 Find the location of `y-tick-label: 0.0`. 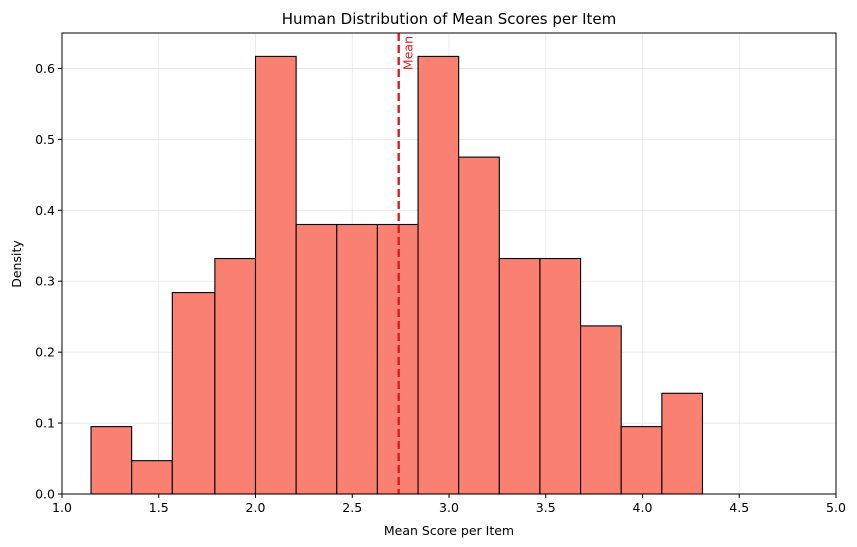

y-tick-label: 0.0 is located at coordinates (45, 494).